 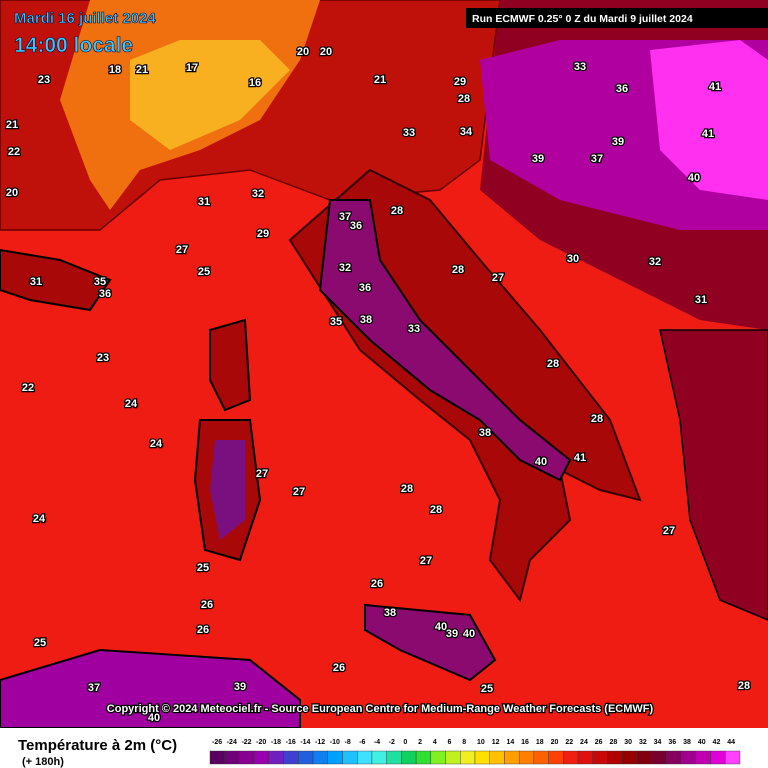 I want to click on coast-west, so click(x=56, y=280).